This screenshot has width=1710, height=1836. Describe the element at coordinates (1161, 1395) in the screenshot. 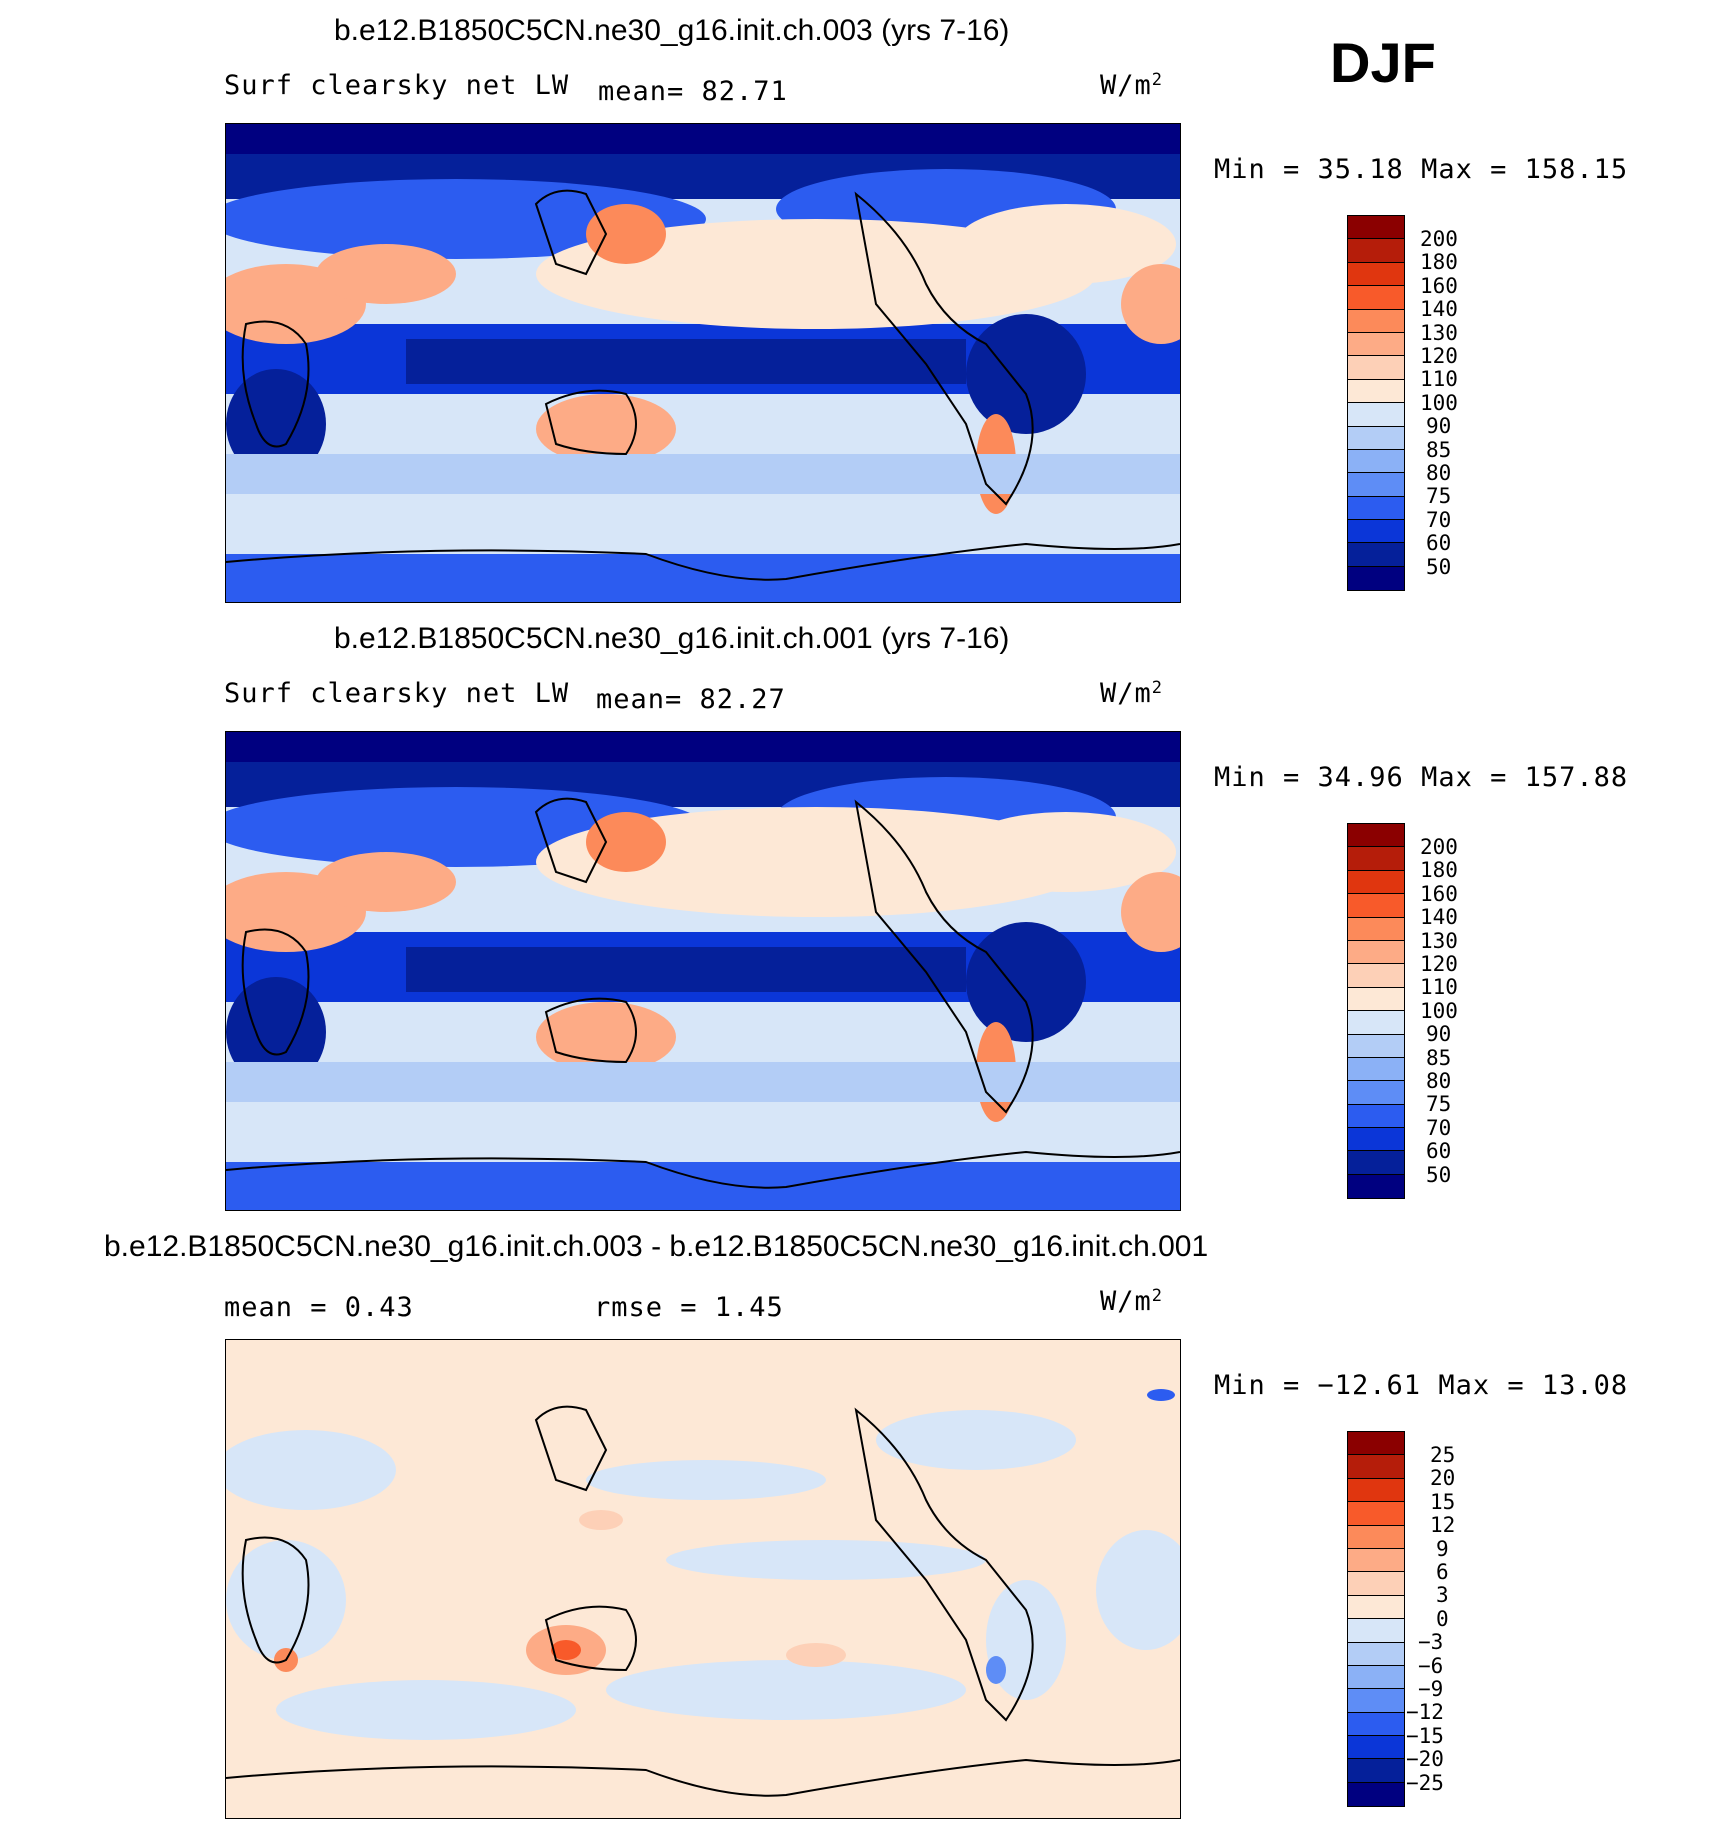

I see `panel-3-greenland-negative` at that location.